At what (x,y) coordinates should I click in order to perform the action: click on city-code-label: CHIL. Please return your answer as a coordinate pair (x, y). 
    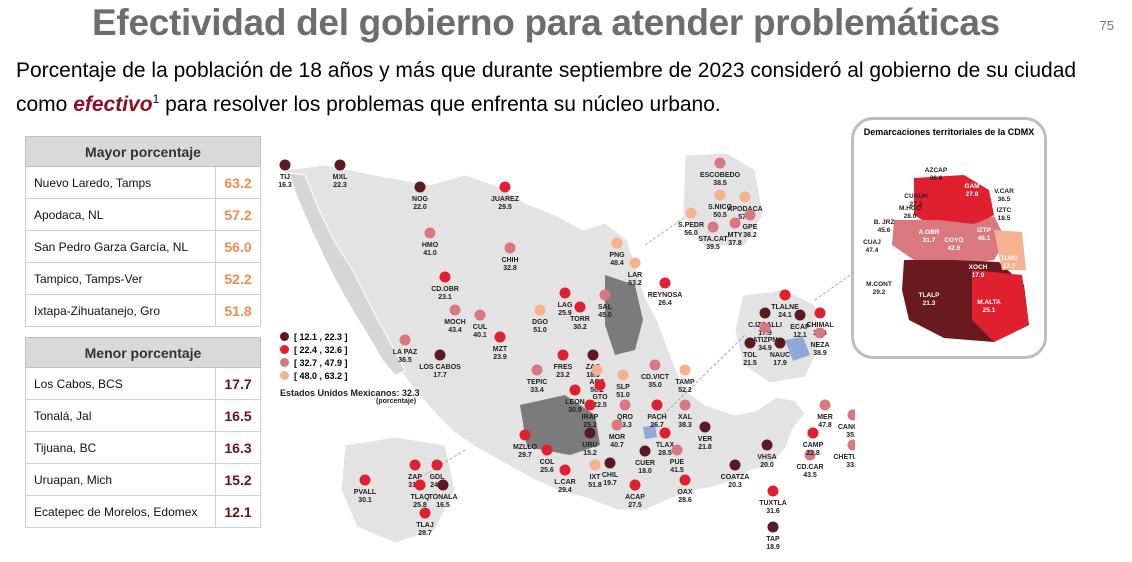
    Looking at the image, I should click on (610, 475).